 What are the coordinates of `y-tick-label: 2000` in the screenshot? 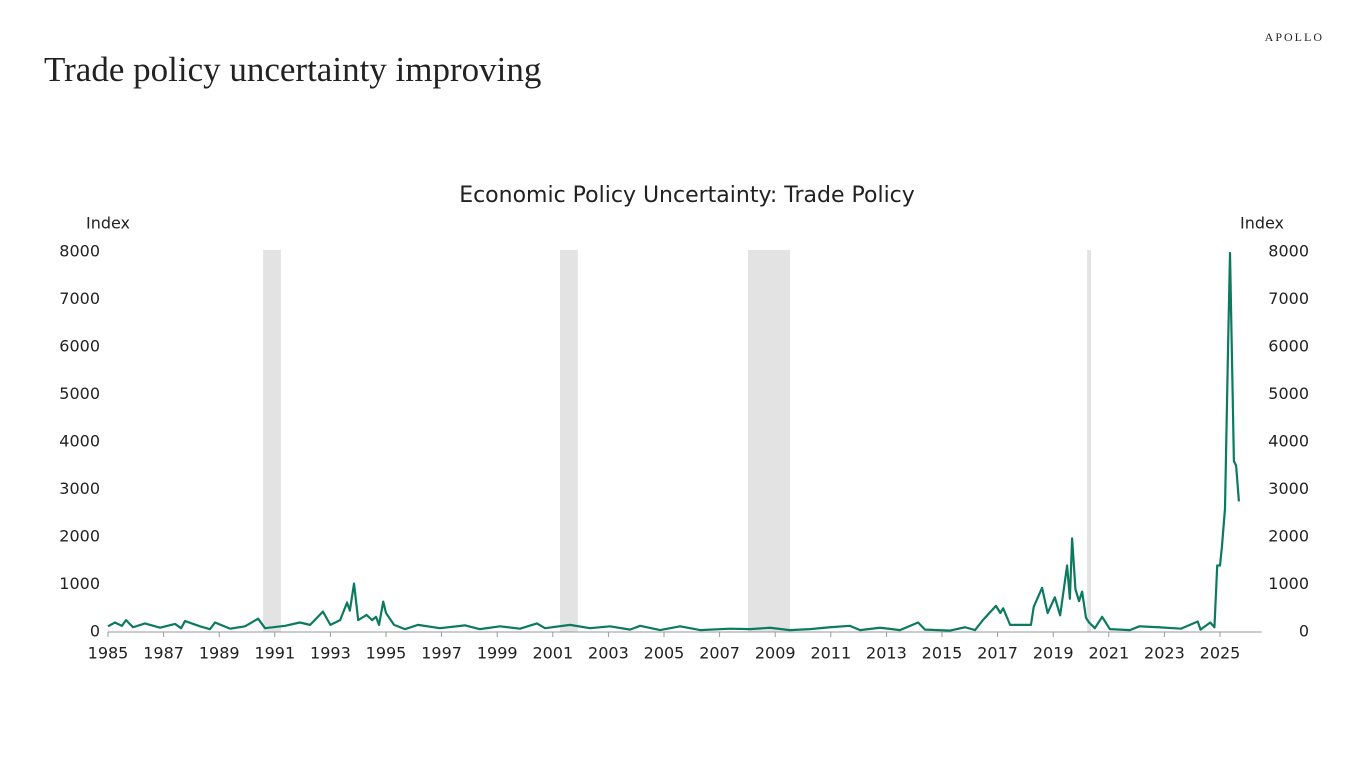 It's located at (79, 536).